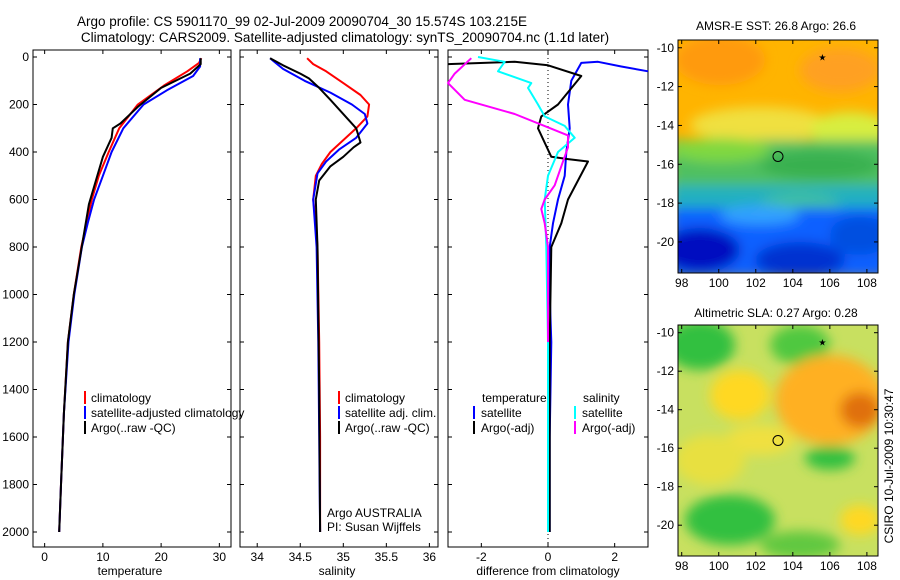 The image size is (900, 580). What do you see at coordinates (374, 513) in the screenshot?
I see `salinity-annotation-line-1: Argo AUSTRALIA` at bounding box center [374, 513].